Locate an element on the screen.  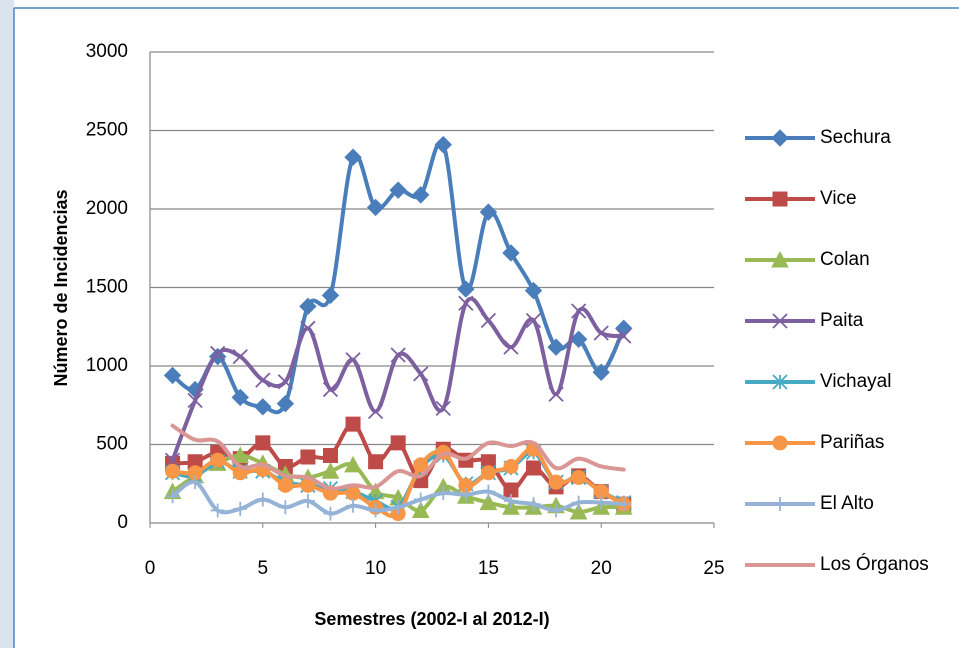
x-tick-label: 0 is located at coordinates (150, 568).